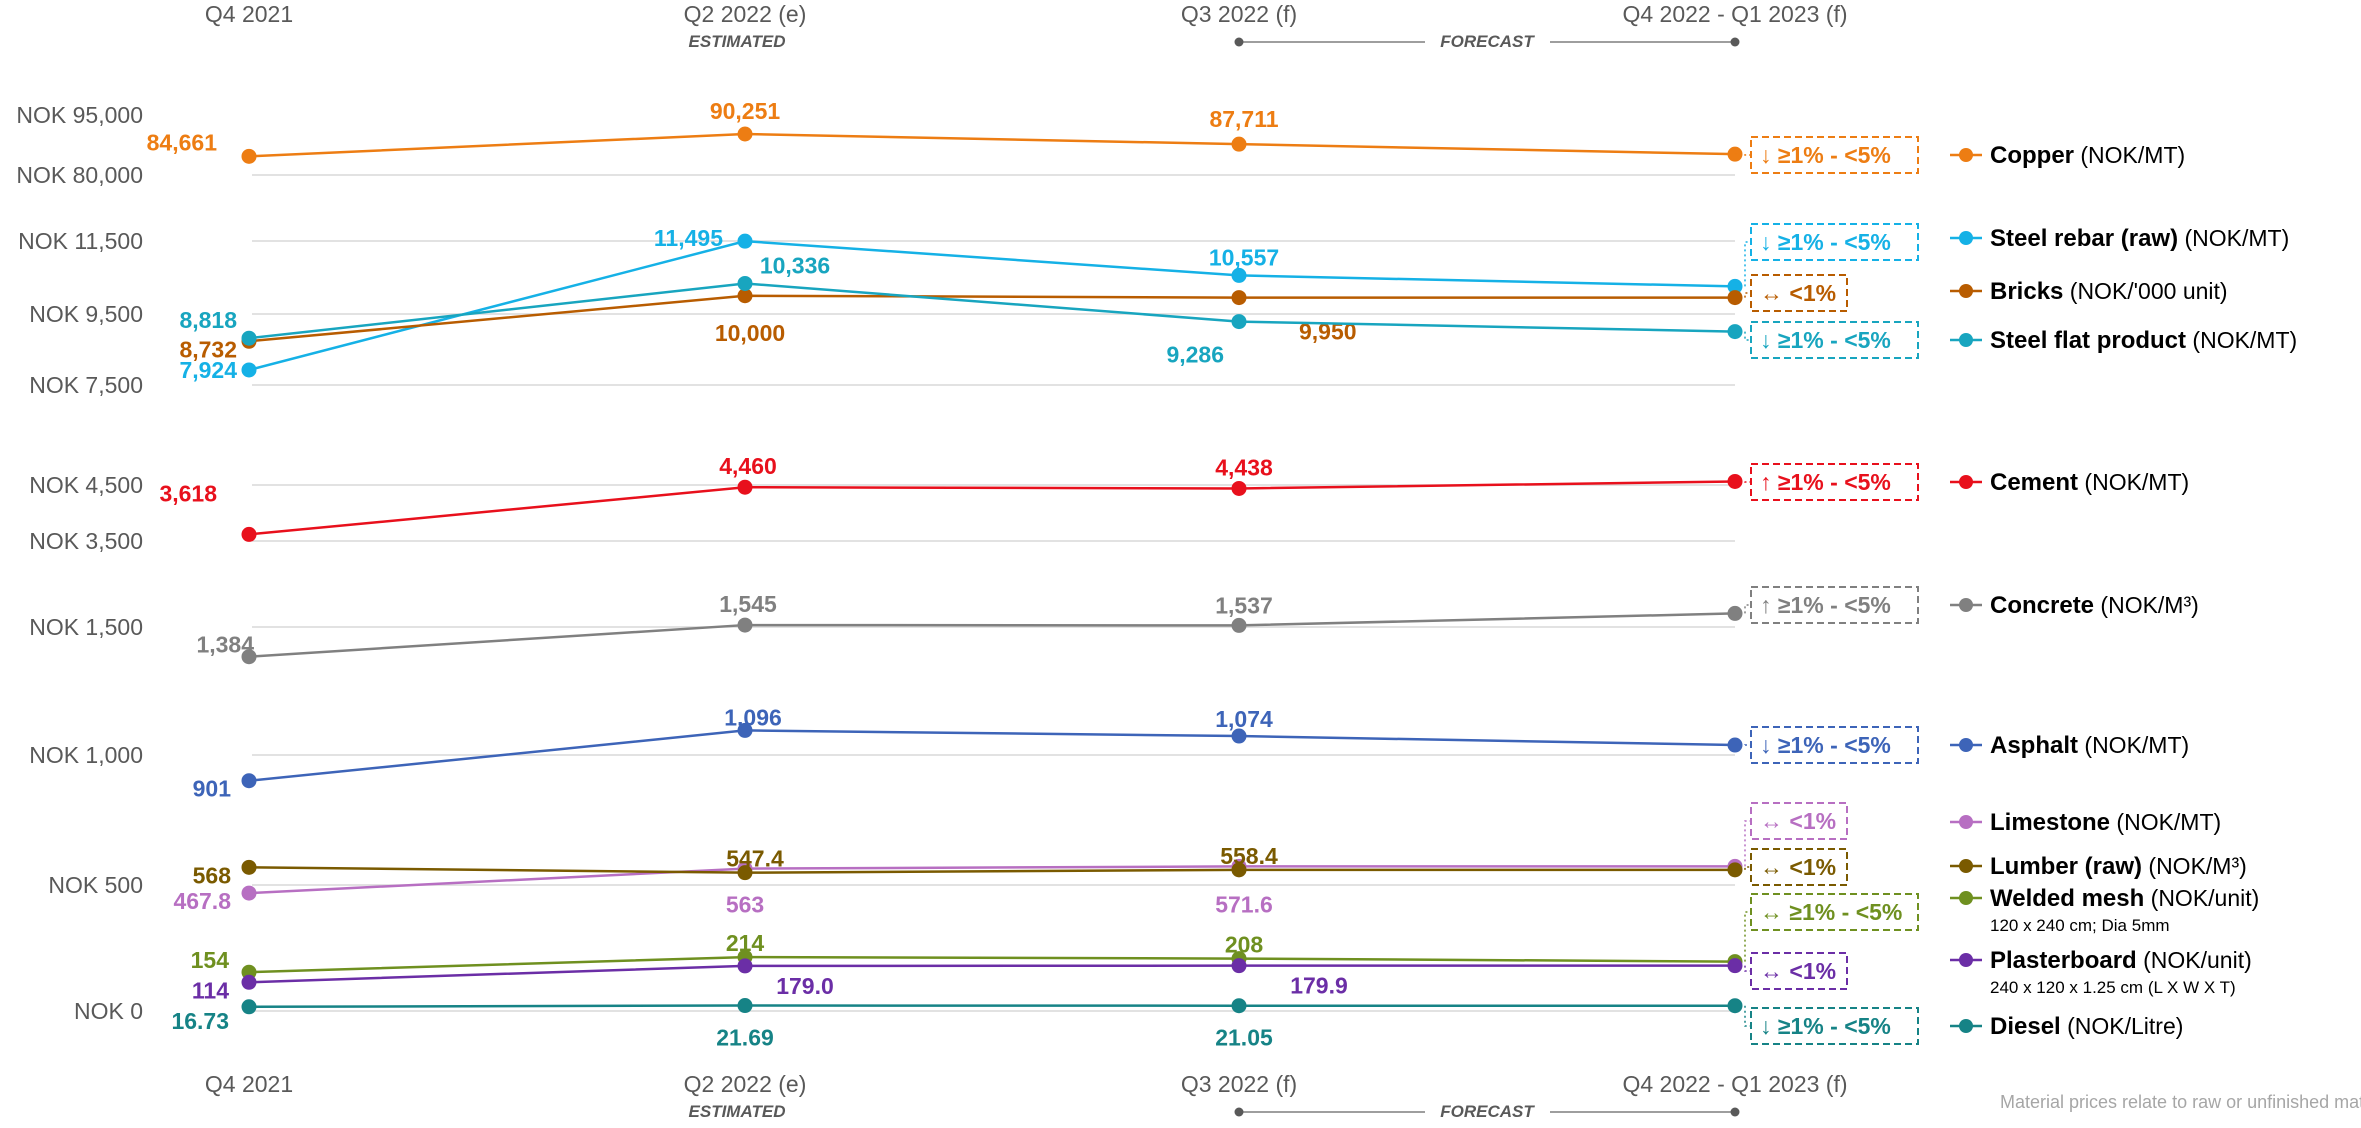 The height and width of the screenshot is (1128, 2361). What do you see at coordinates (1831, 912) in the screenshot?
I see `forecast-label: ↔ ≥1% - <5%` at bounding box center [1831, 912].